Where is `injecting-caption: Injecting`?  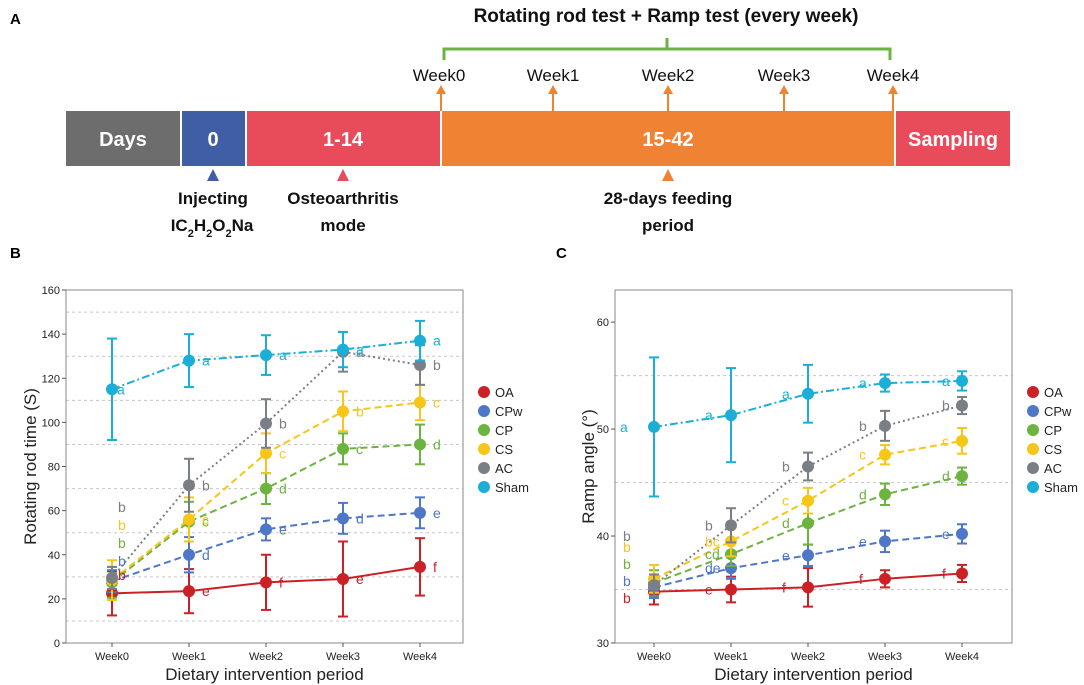
injecting-caption: Injecting is located at coordinates (213, 198).